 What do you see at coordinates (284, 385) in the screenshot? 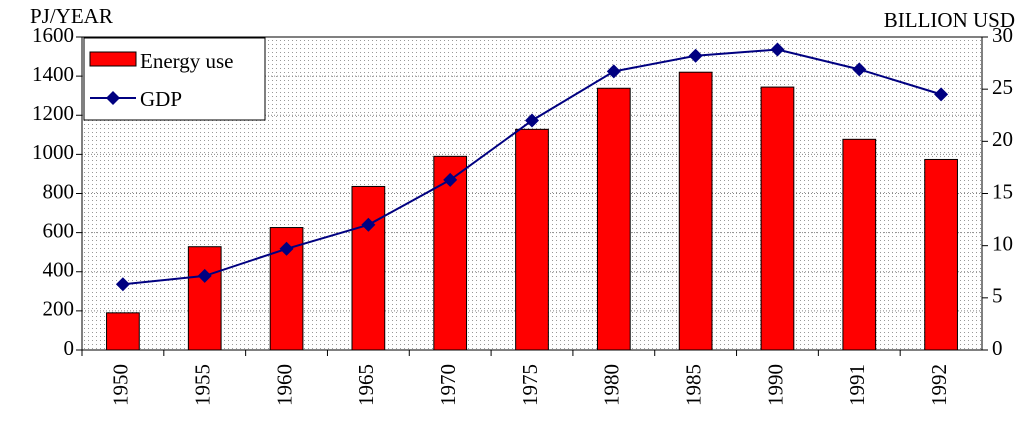
I see `x-tick-label: 1960` at bounding box center [284, 385].